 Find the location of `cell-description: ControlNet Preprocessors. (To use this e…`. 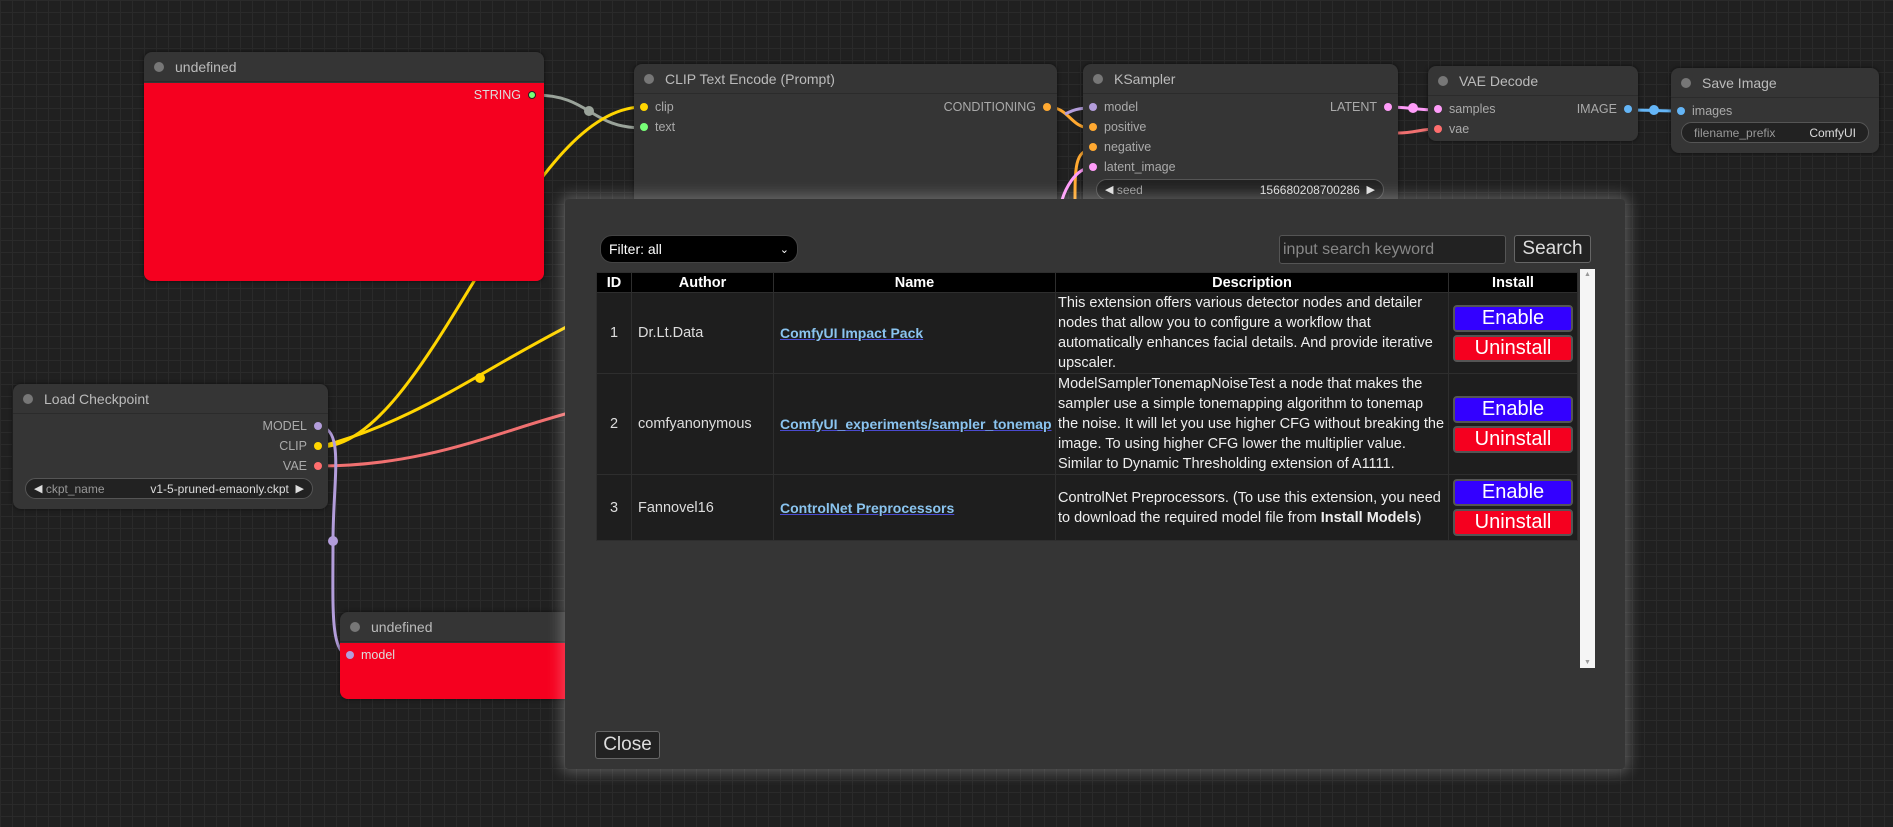

cell-description: ControlNet Preprocessors. (To use this e… is located at coordinates (1252, 507).